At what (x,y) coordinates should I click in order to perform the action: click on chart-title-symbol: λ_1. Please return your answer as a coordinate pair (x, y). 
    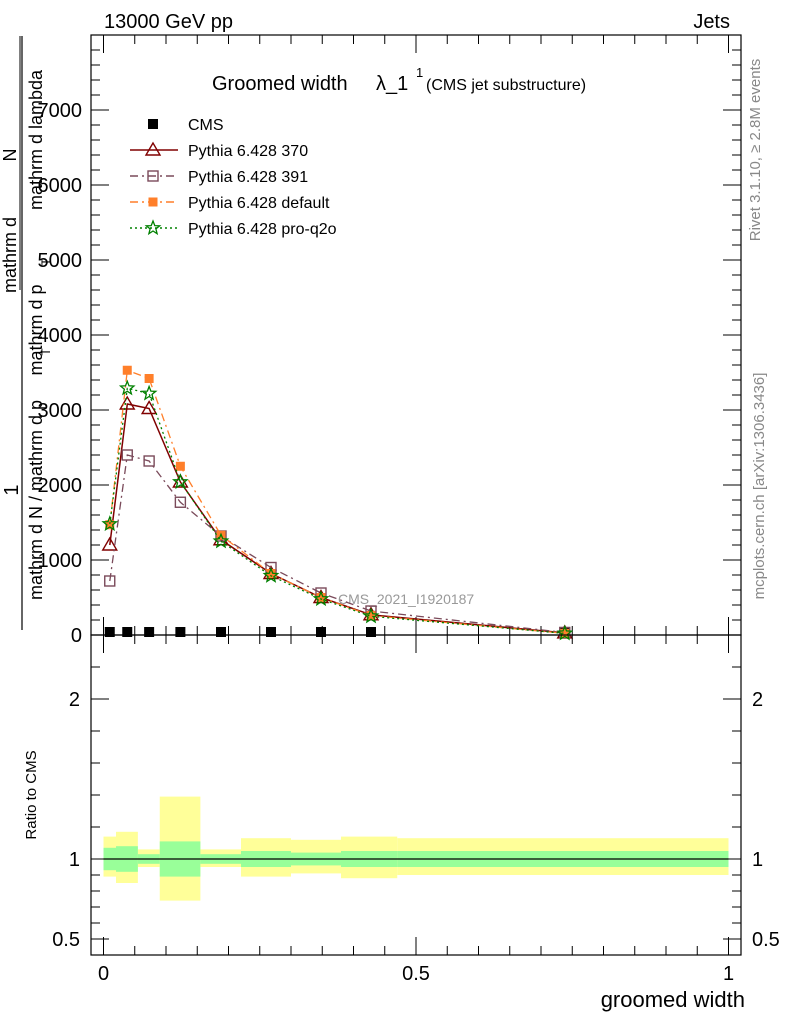
    Looking at the image, I should click on (392, 84).